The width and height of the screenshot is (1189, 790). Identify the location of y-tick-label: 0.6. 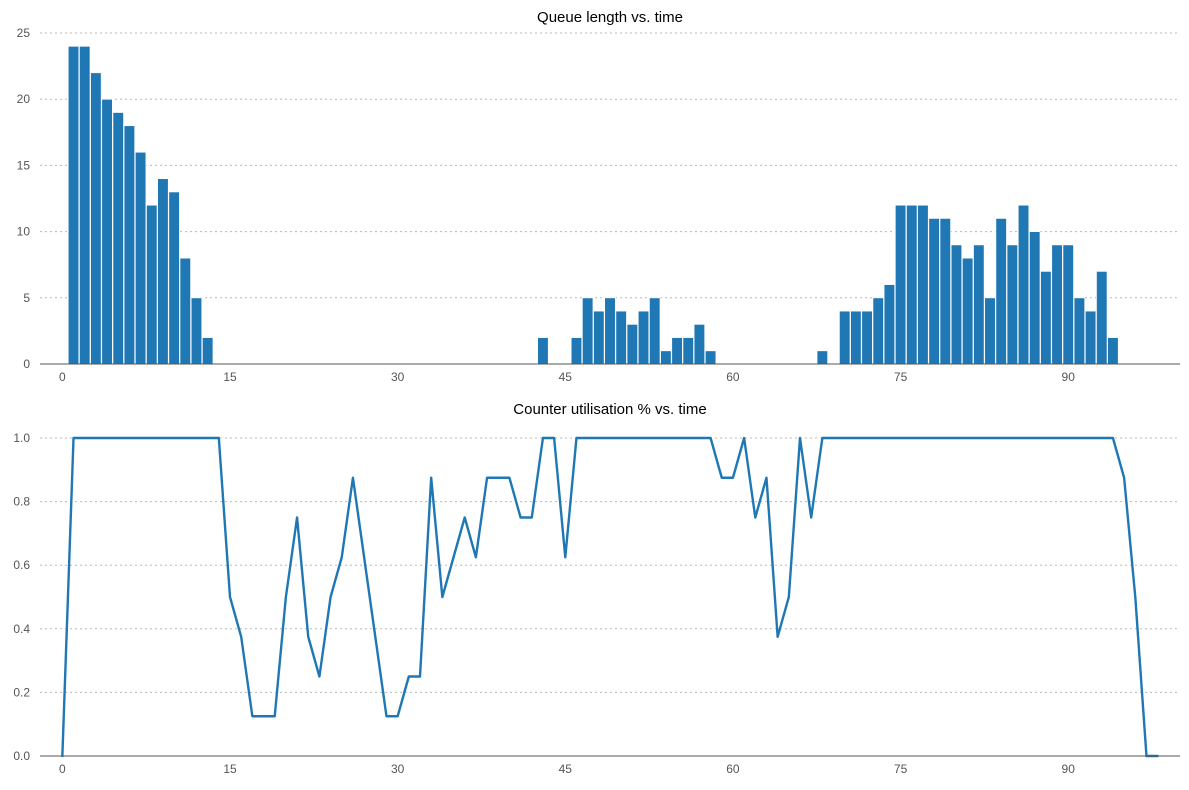
(21, 565).